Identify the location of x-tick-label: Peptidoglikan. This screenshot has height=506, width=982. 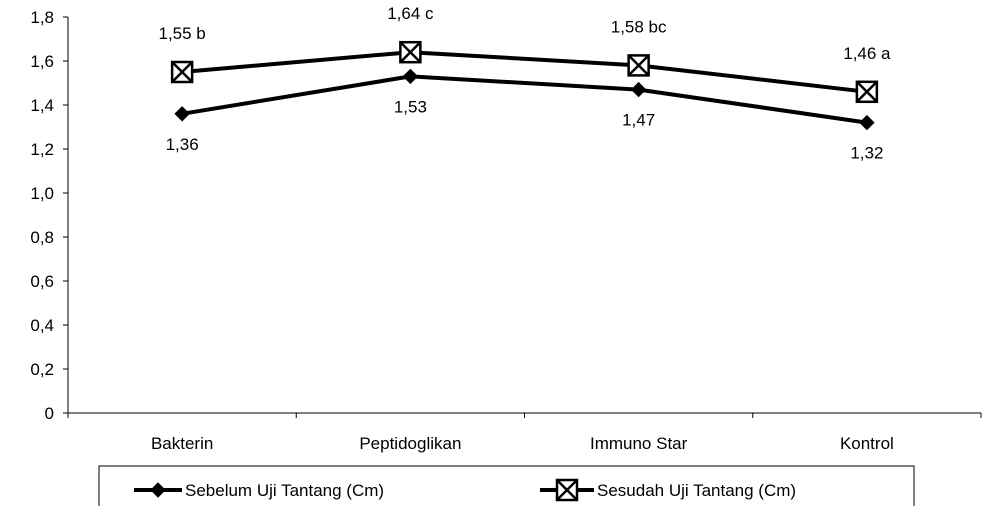
(410, 443).